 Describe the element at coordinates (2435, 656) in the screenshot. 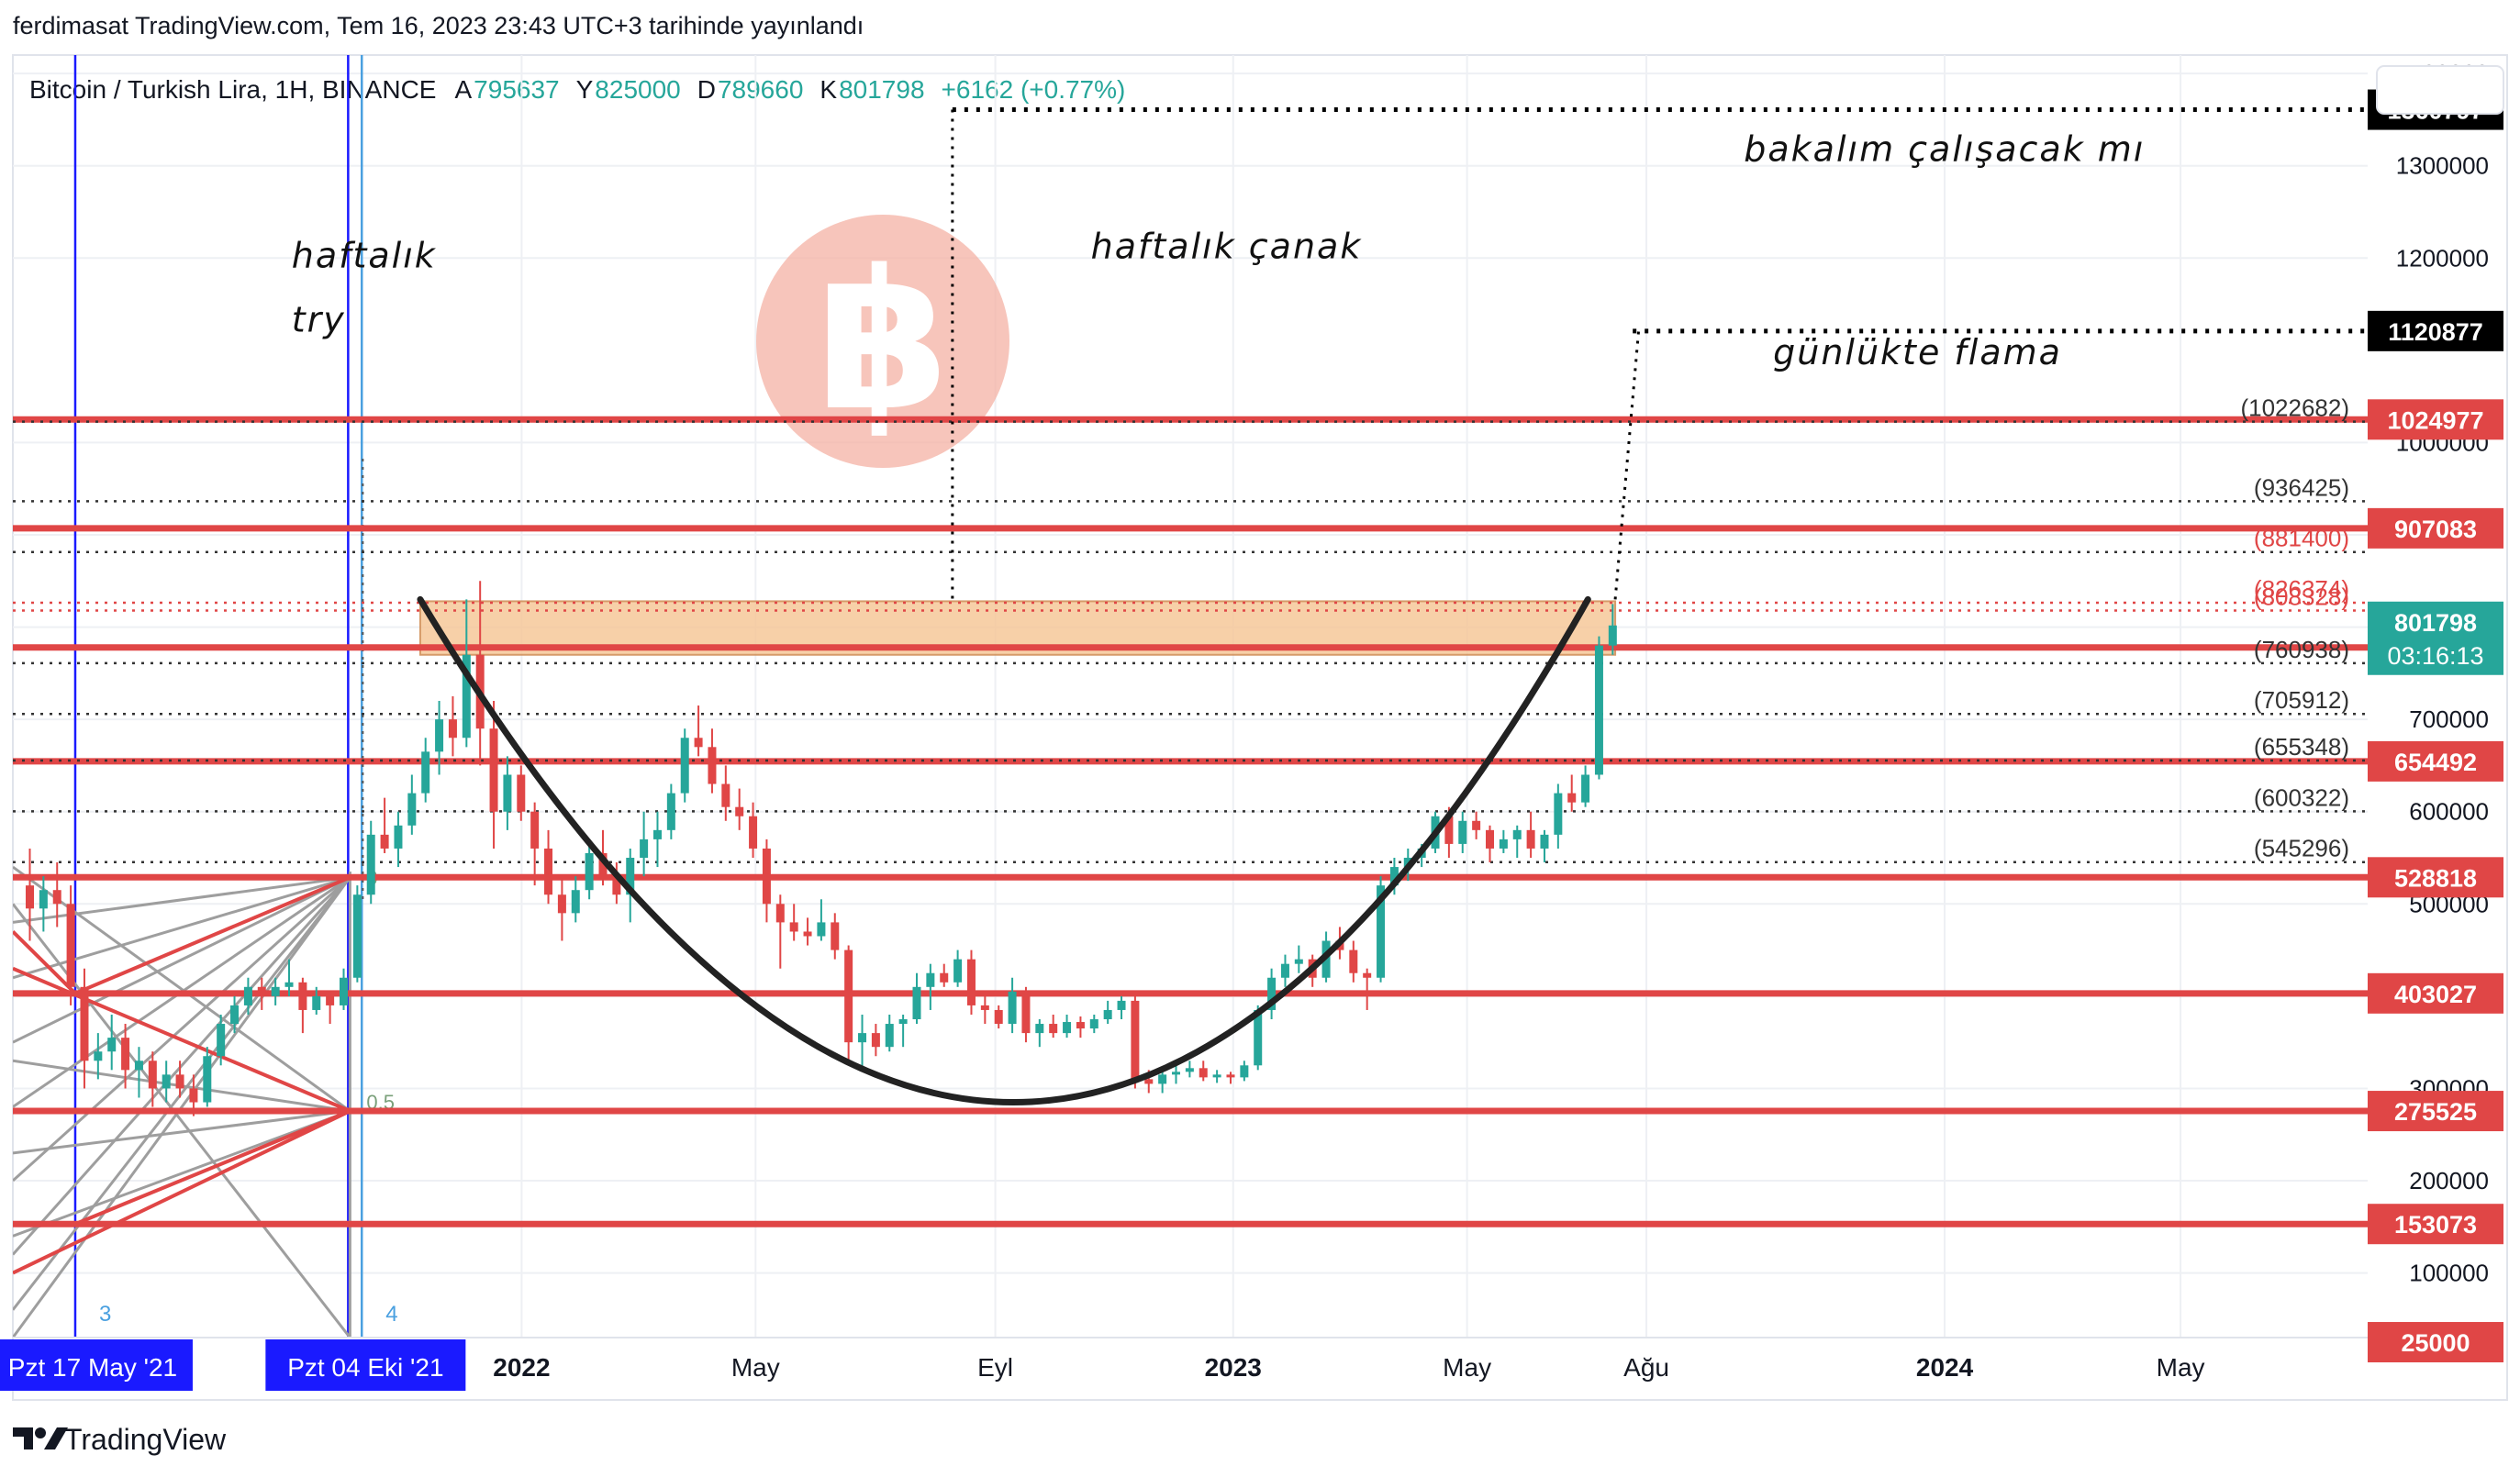

I see `countdown: 03:16:13` at that location.